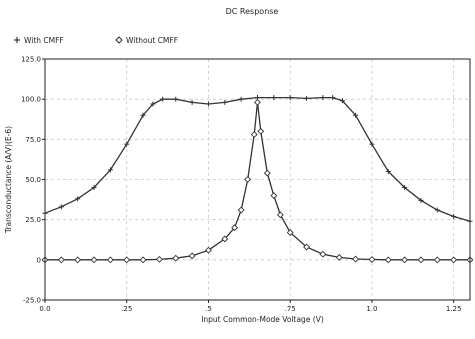  Describe the element at coordinates (8, 180) in the screenshot. I see `y-axis-label: Transconductance (A/V)(E-6)` at that location.